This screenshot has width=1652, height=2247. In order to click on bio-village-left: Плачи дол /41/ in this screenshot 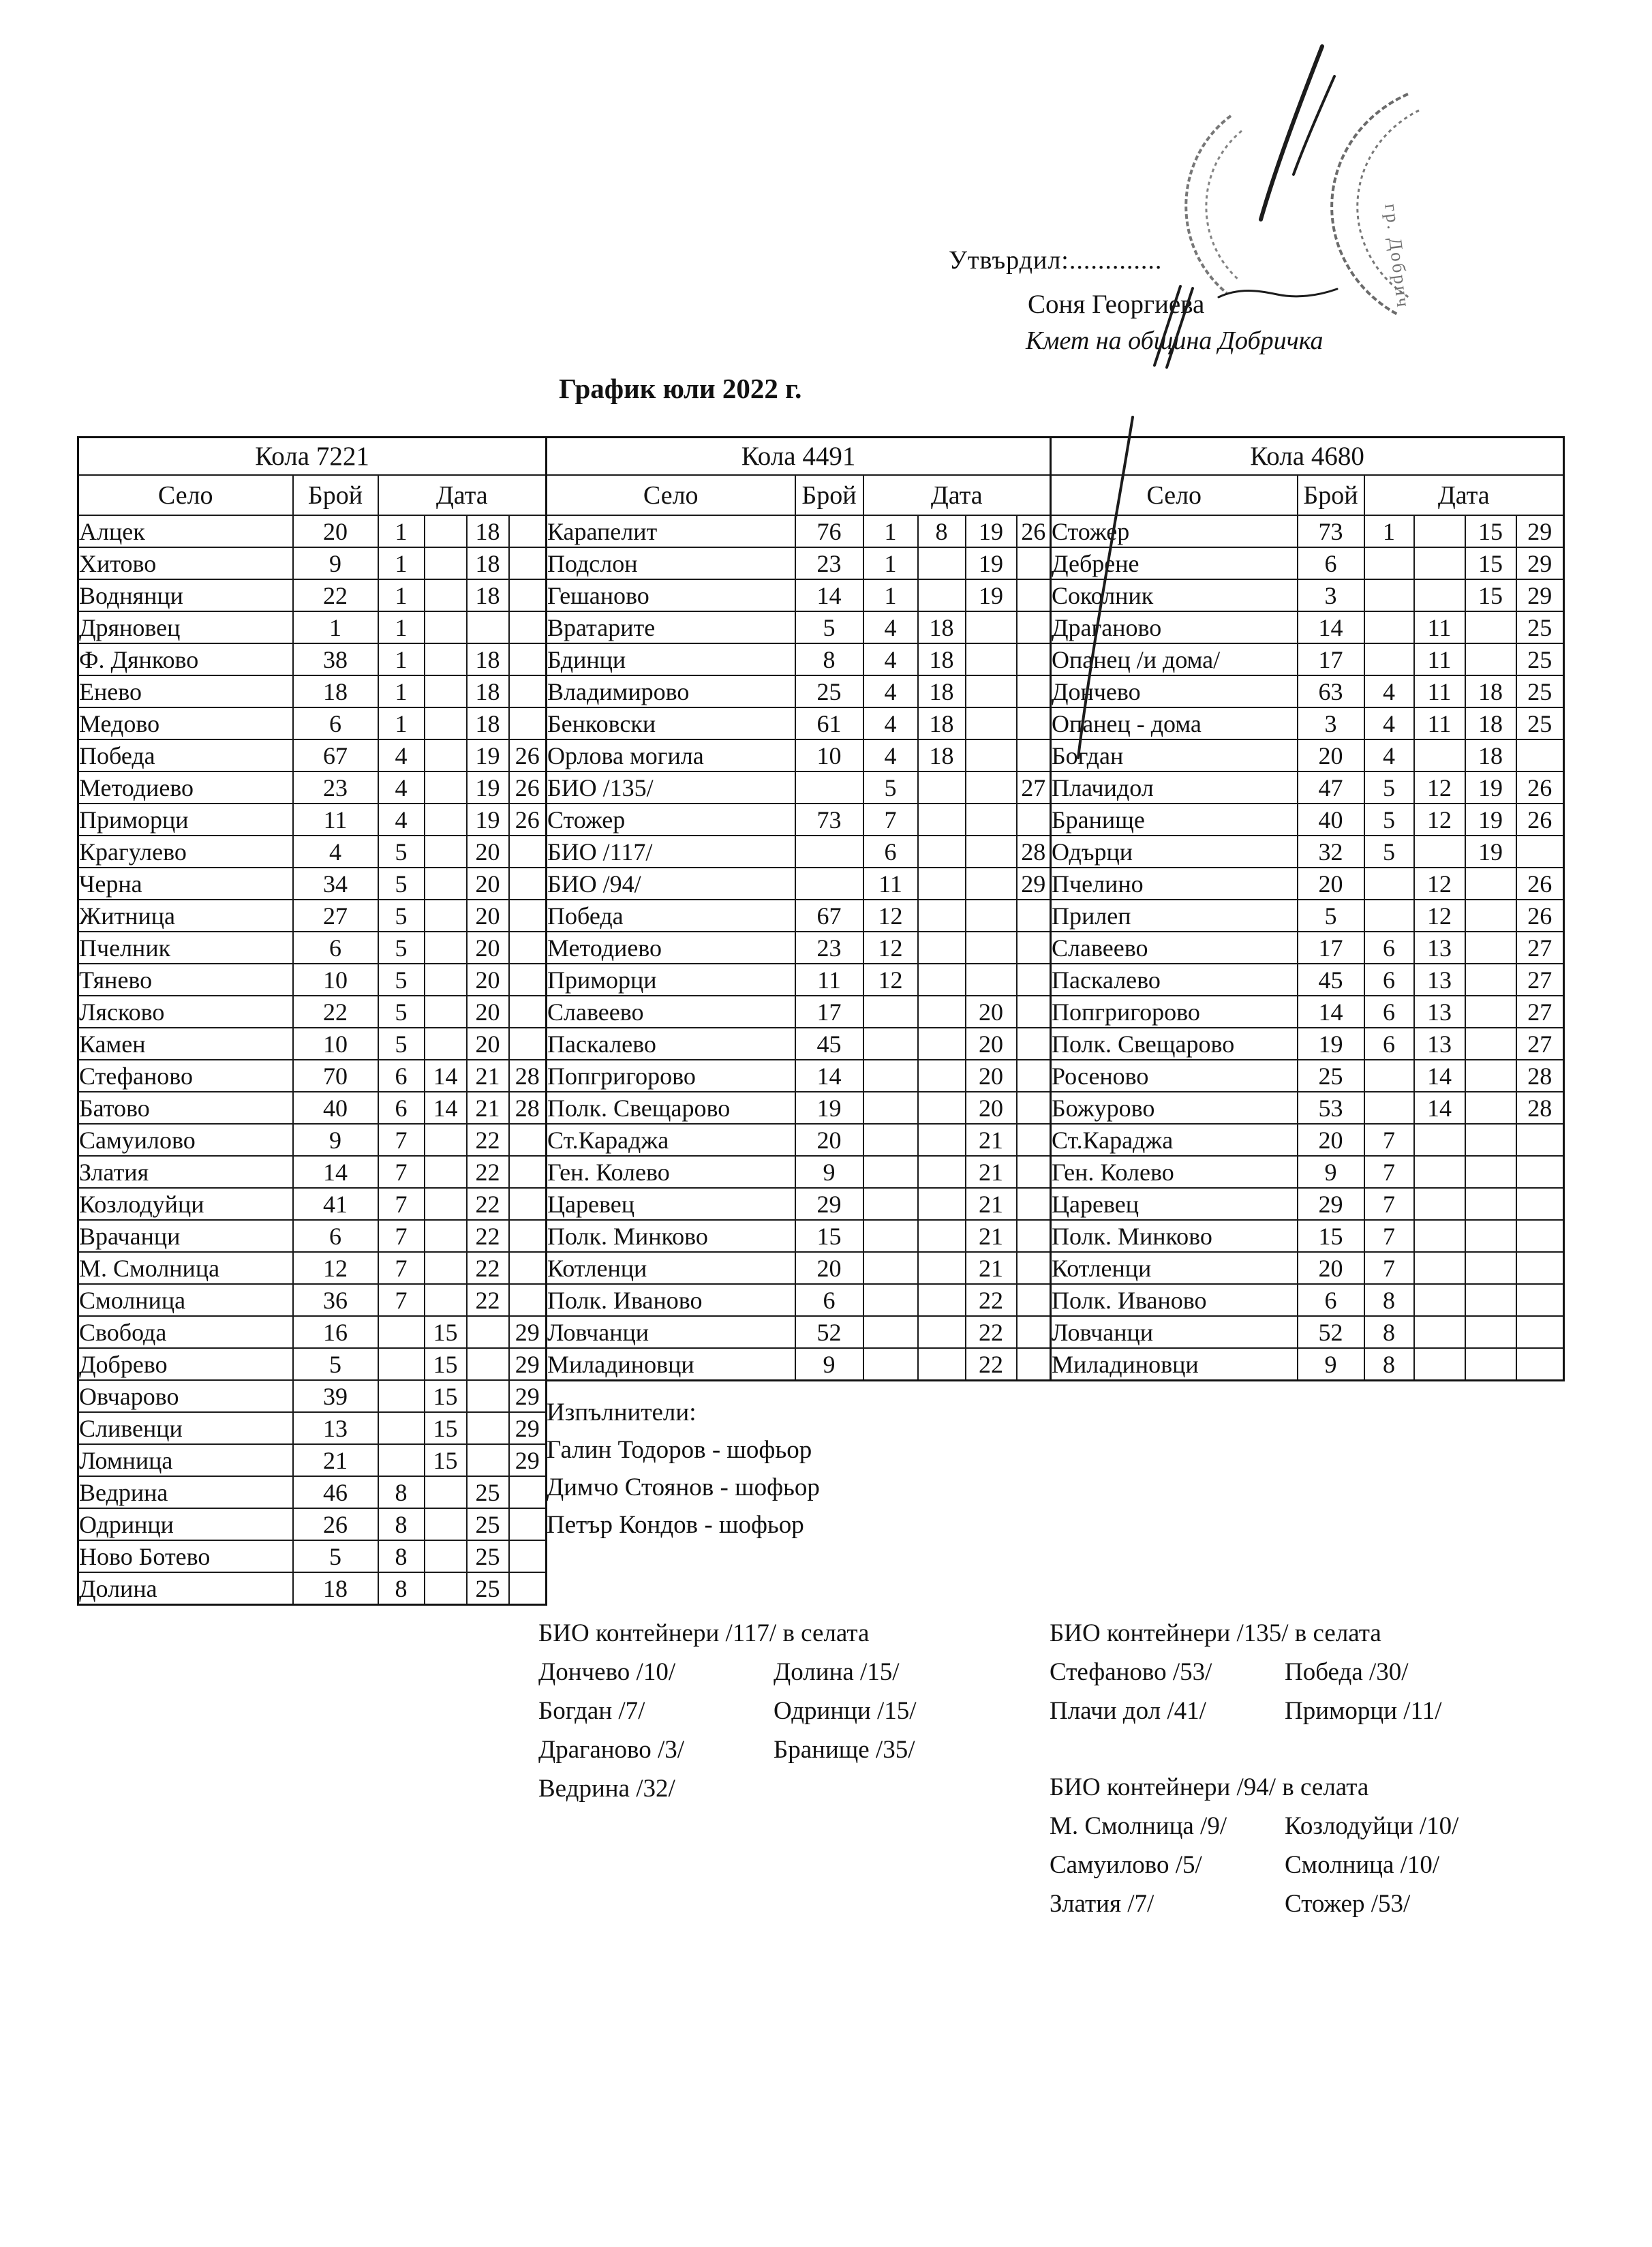, I will do `click(1128, 1711)`.